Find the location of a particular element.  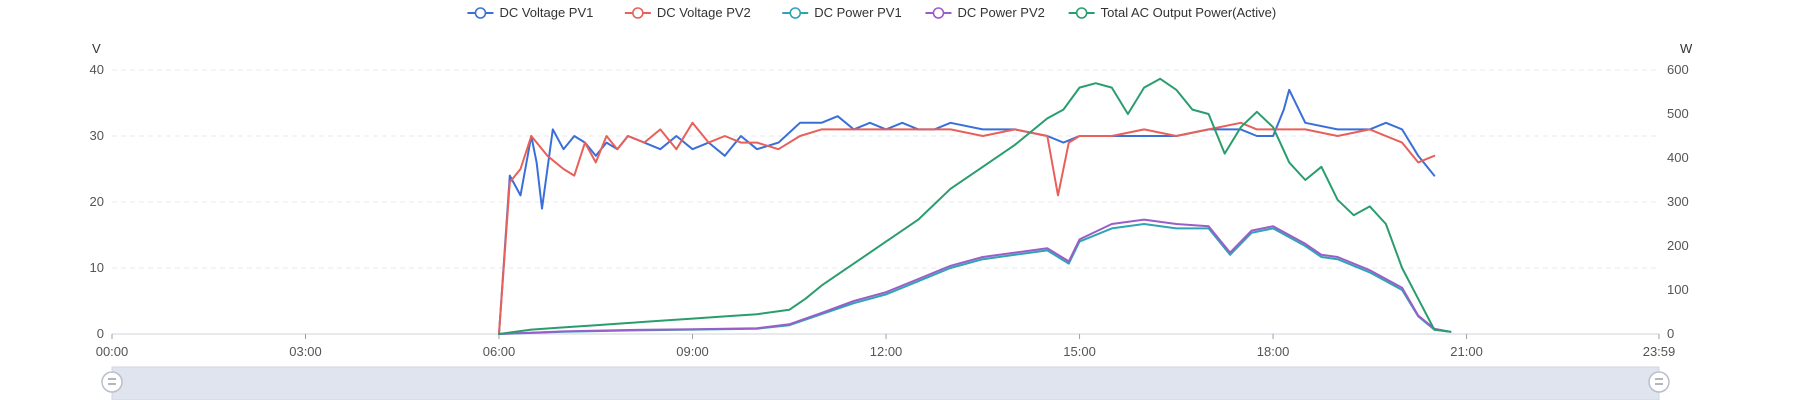

right-y-tick-label: 500 is located at coordinates (1678, 113).